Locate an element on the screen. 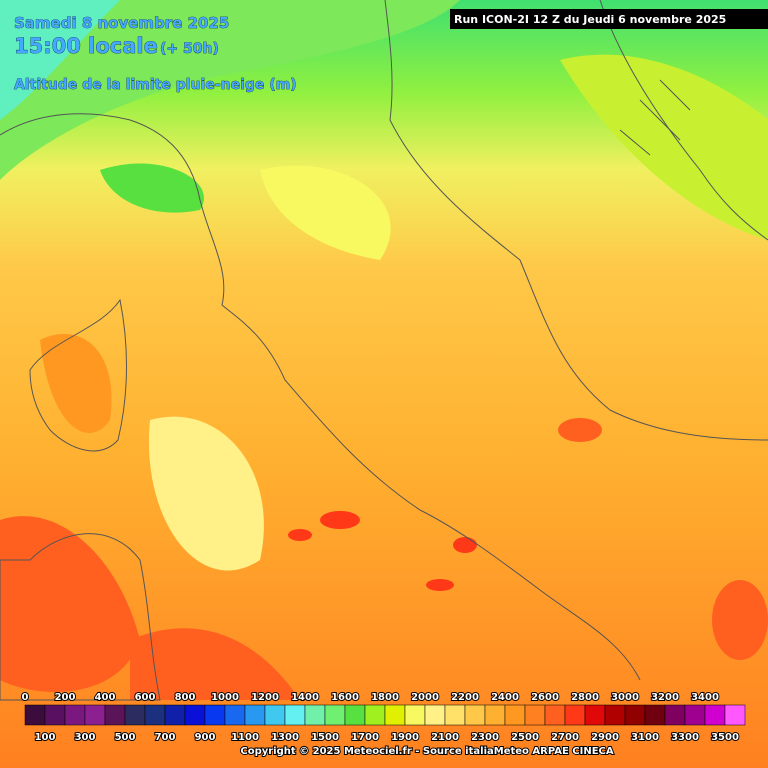 The height and width of the screenshot is (768, 768). legend-label: 3400 is located at coordinates (705, 697).